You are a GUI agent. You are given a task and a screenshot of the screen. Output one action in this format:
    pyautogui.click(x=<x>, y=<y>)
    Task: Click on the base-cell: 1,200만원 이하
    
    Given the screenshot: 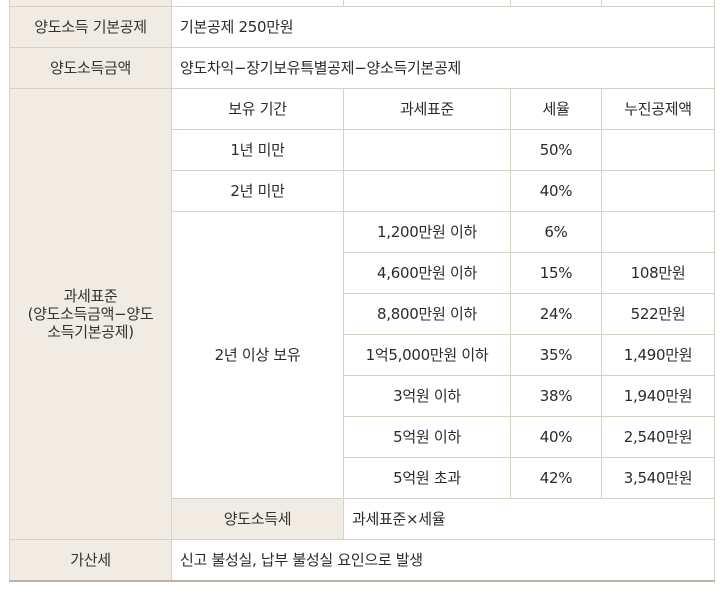 What is the action you would take?
    pyautogui.click(x=427, y=232)
    